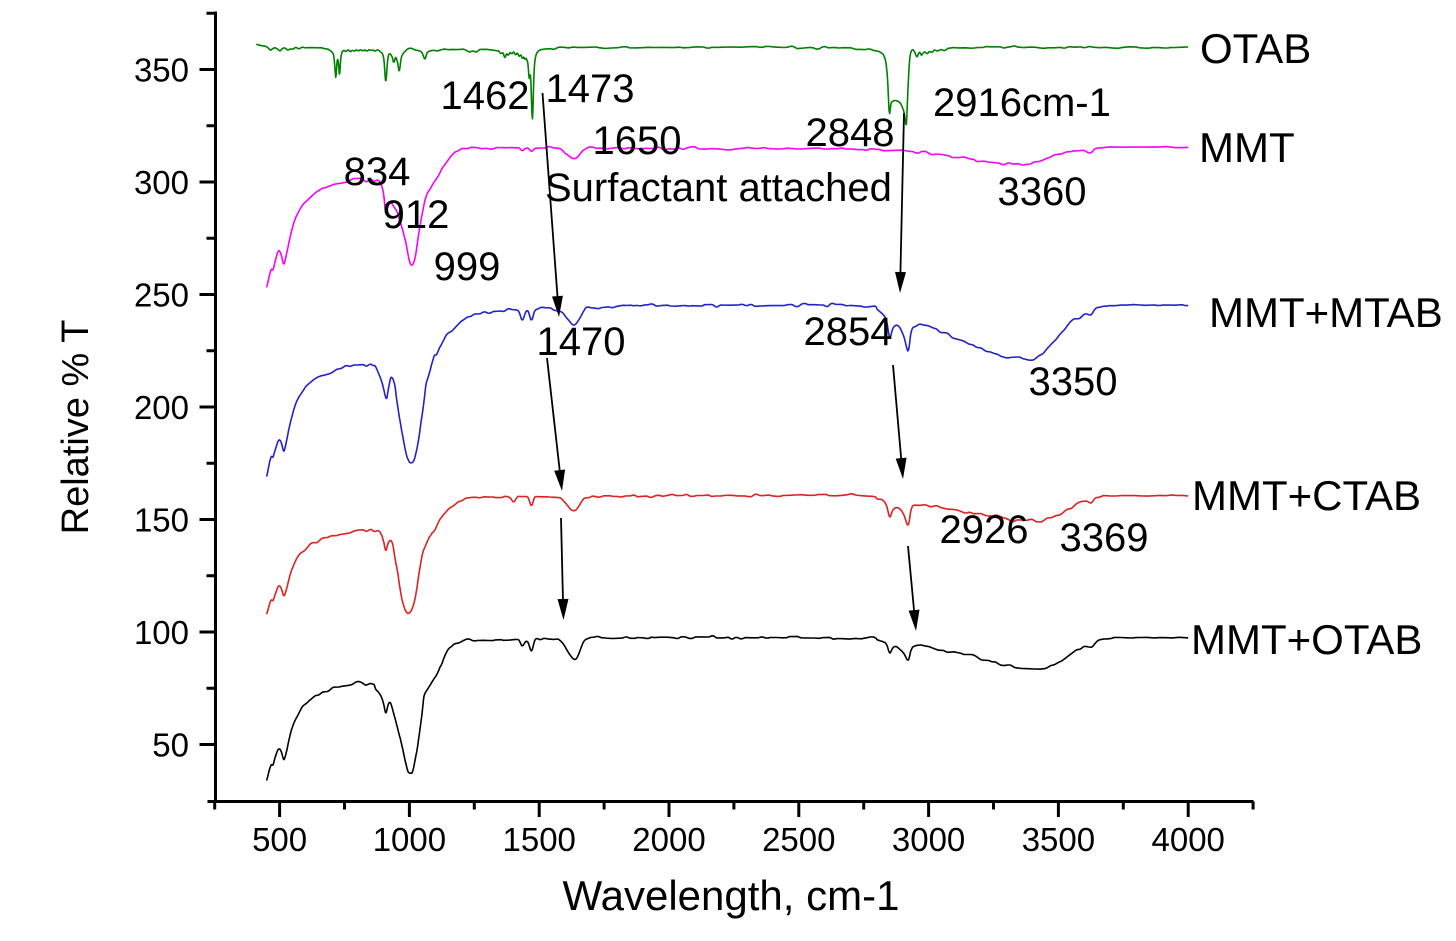 This screenshot has height=941, width=1456. What do you see at coordinates (161, 519) in the screenshot?
I see `svg-text: 150` at bounding box center [161, 519].